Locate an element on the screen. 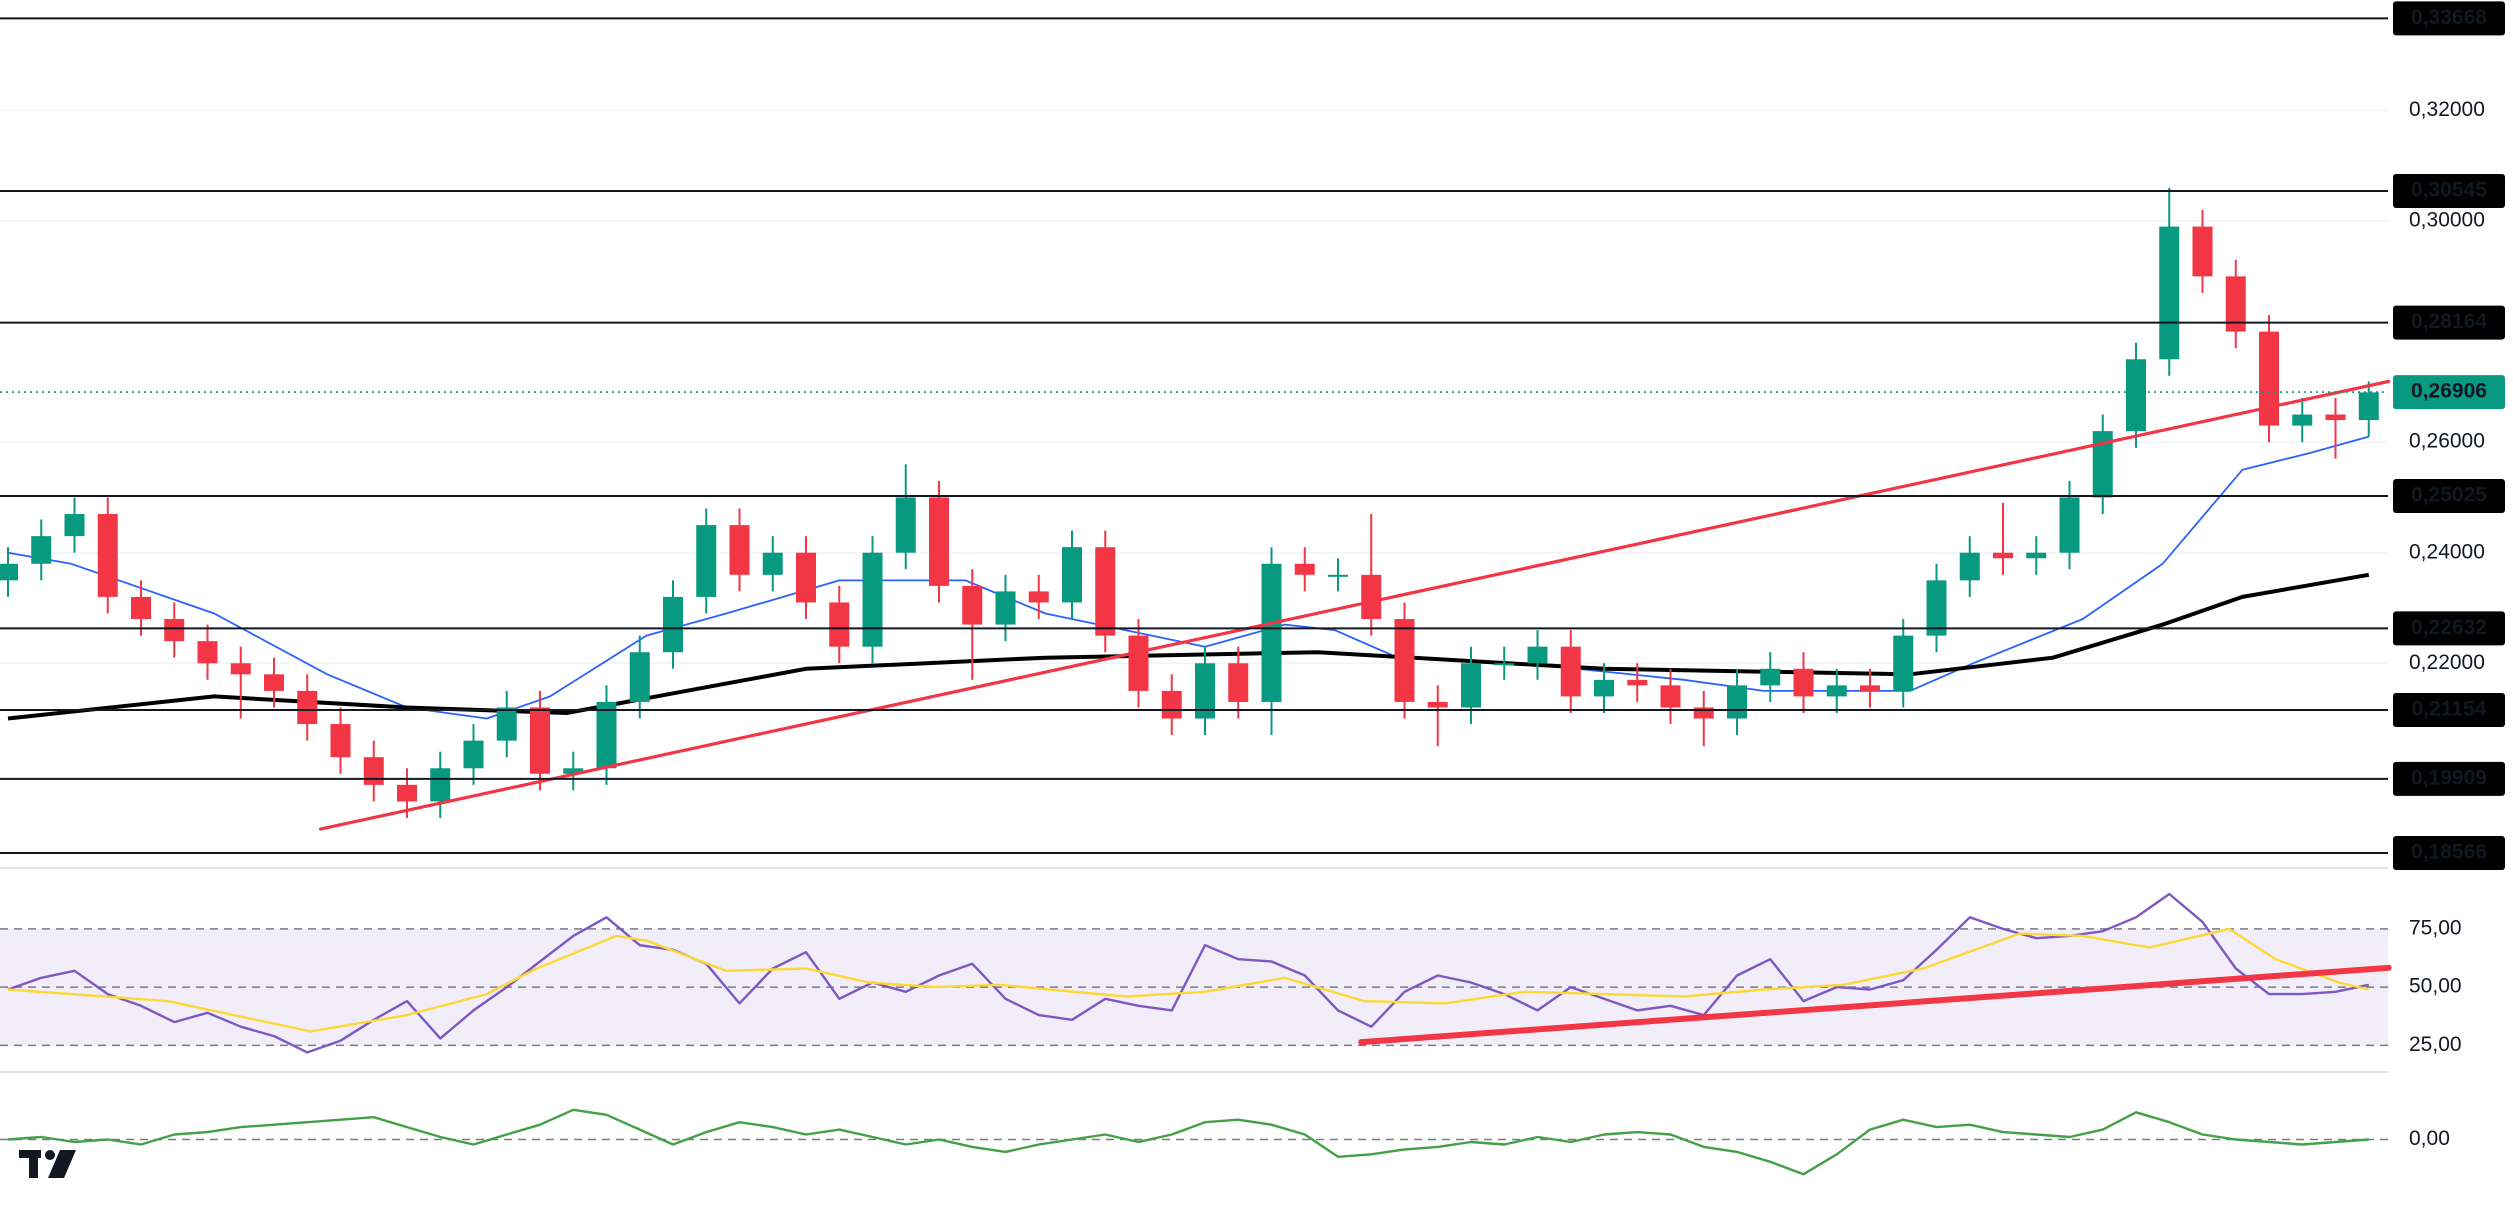 Image resolution: width=2513 pixels, height=1220 pixels. level-label: 0,18566 is located at coordinates (2449, 852).